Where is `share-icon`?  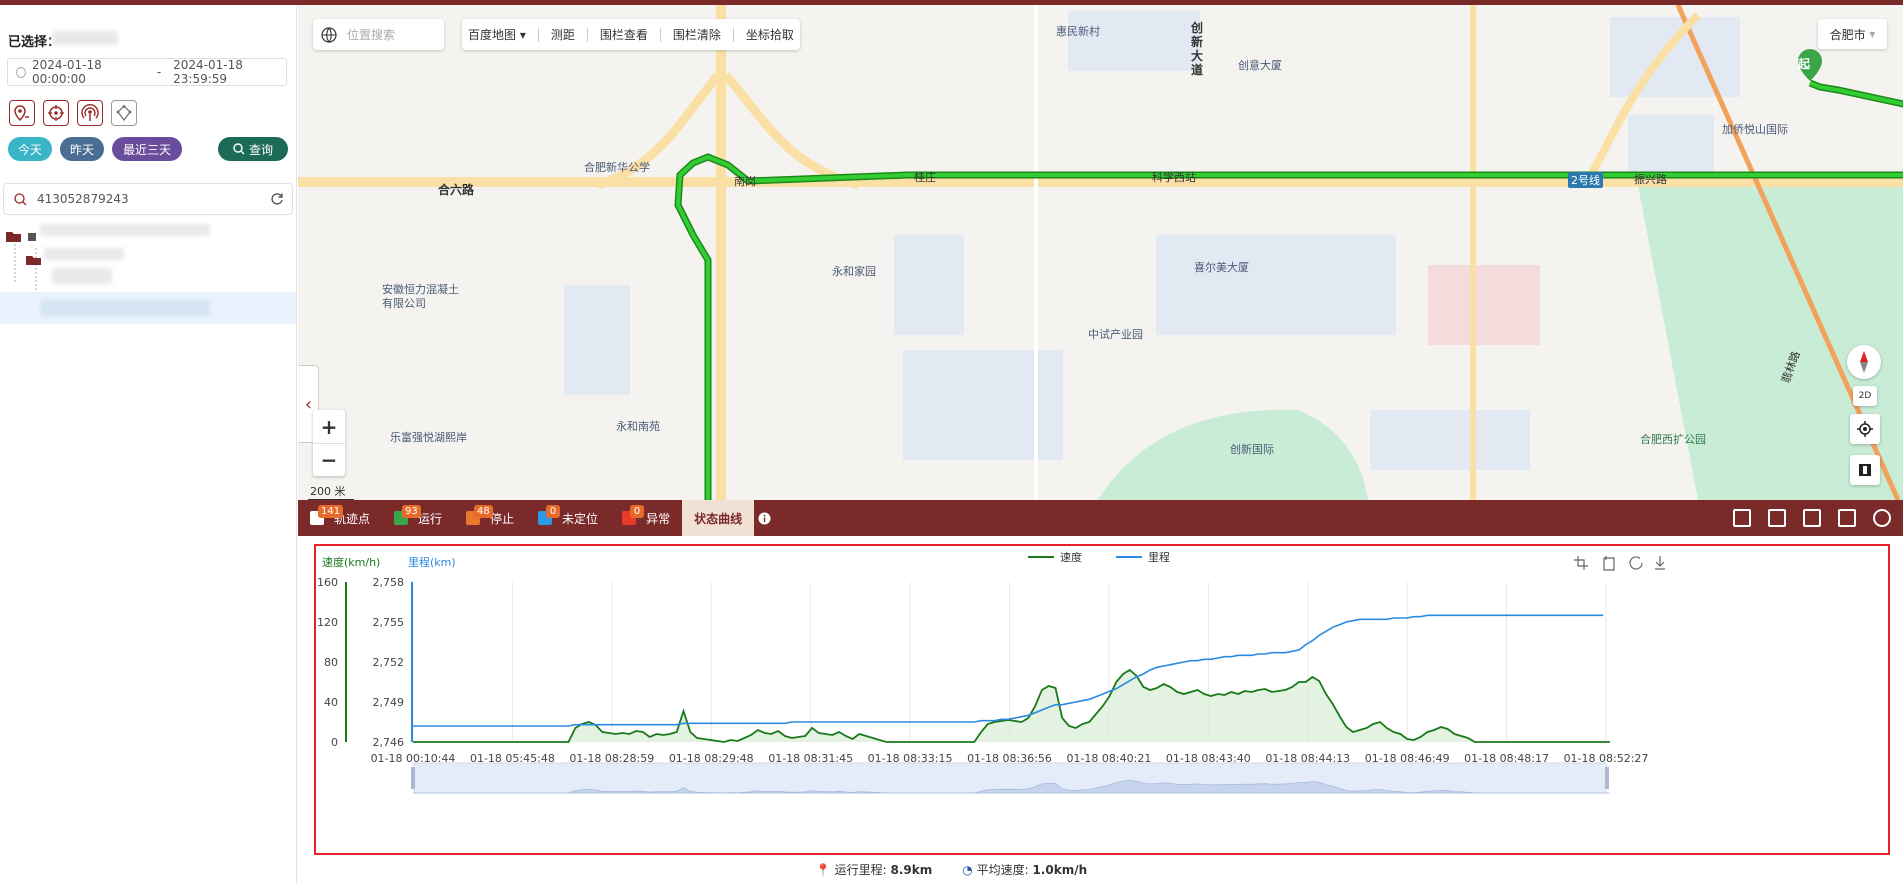 share-icon is located at coordinates (1847, 518).